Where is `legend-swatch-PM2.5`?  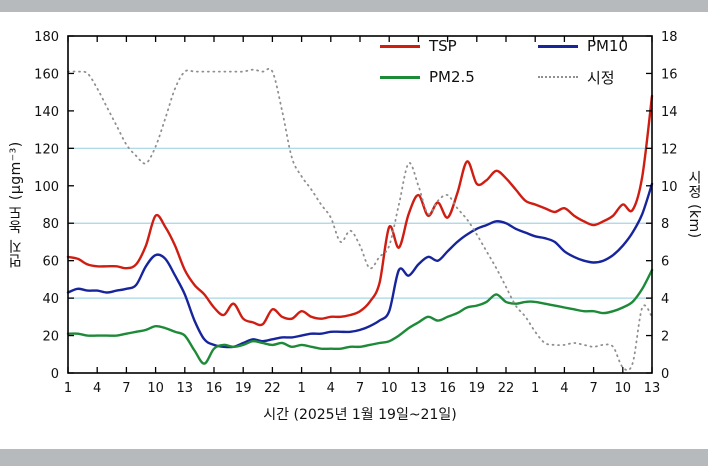
legend-swatch-PM2.5 is located at coordinates (400, 77).